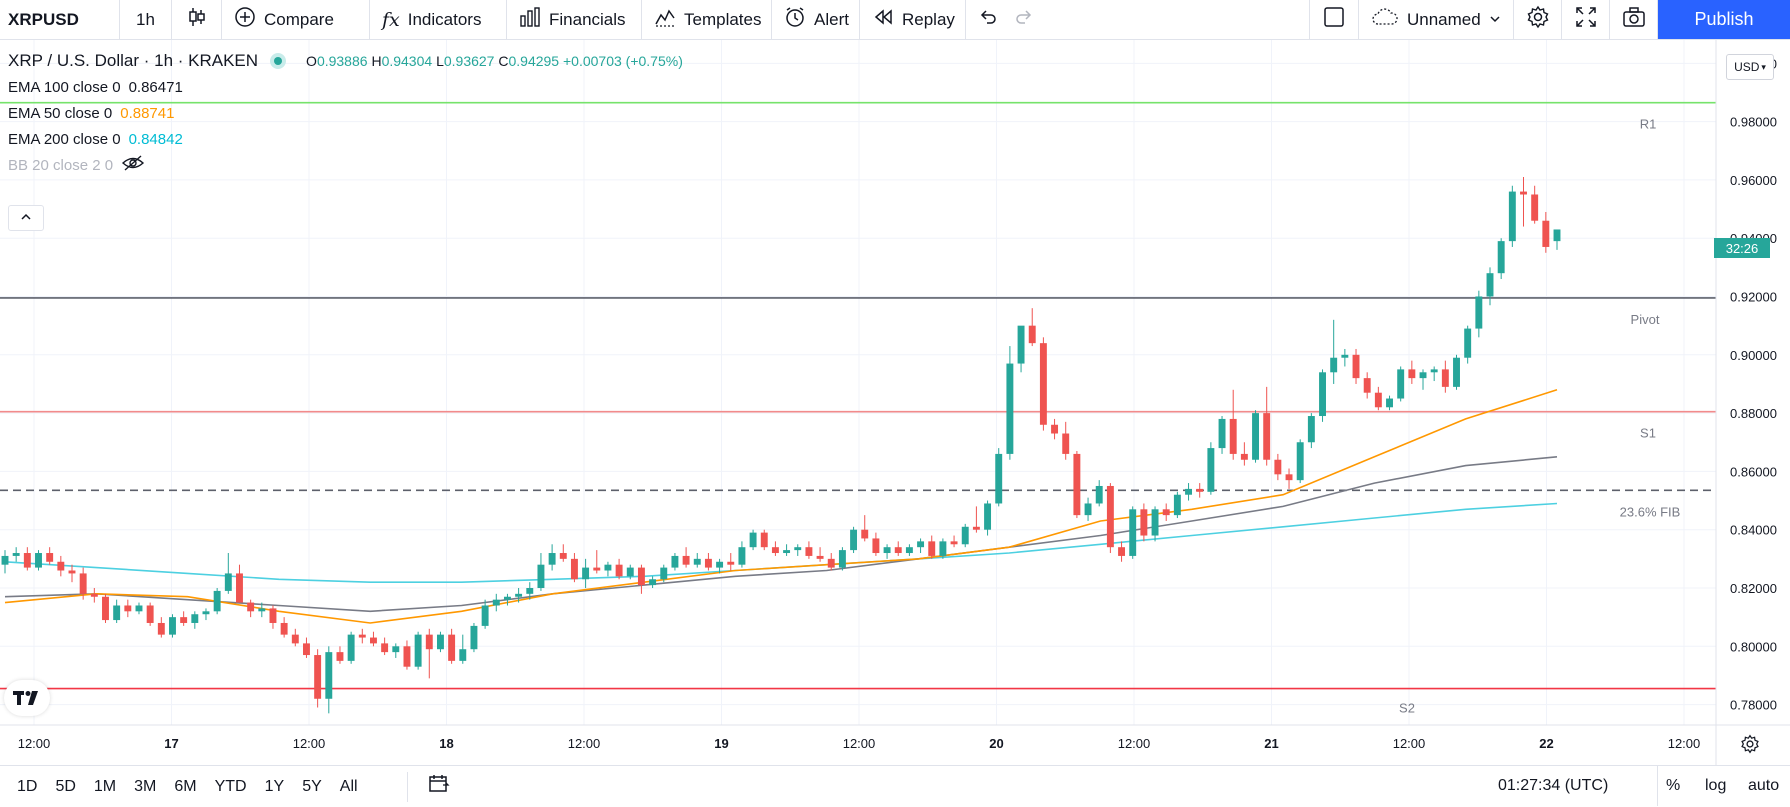 This screenshot has width=1790, height=807. Describe the element at coordinates (1538, 19) in the screenshot. I see `settings-button` at that location.